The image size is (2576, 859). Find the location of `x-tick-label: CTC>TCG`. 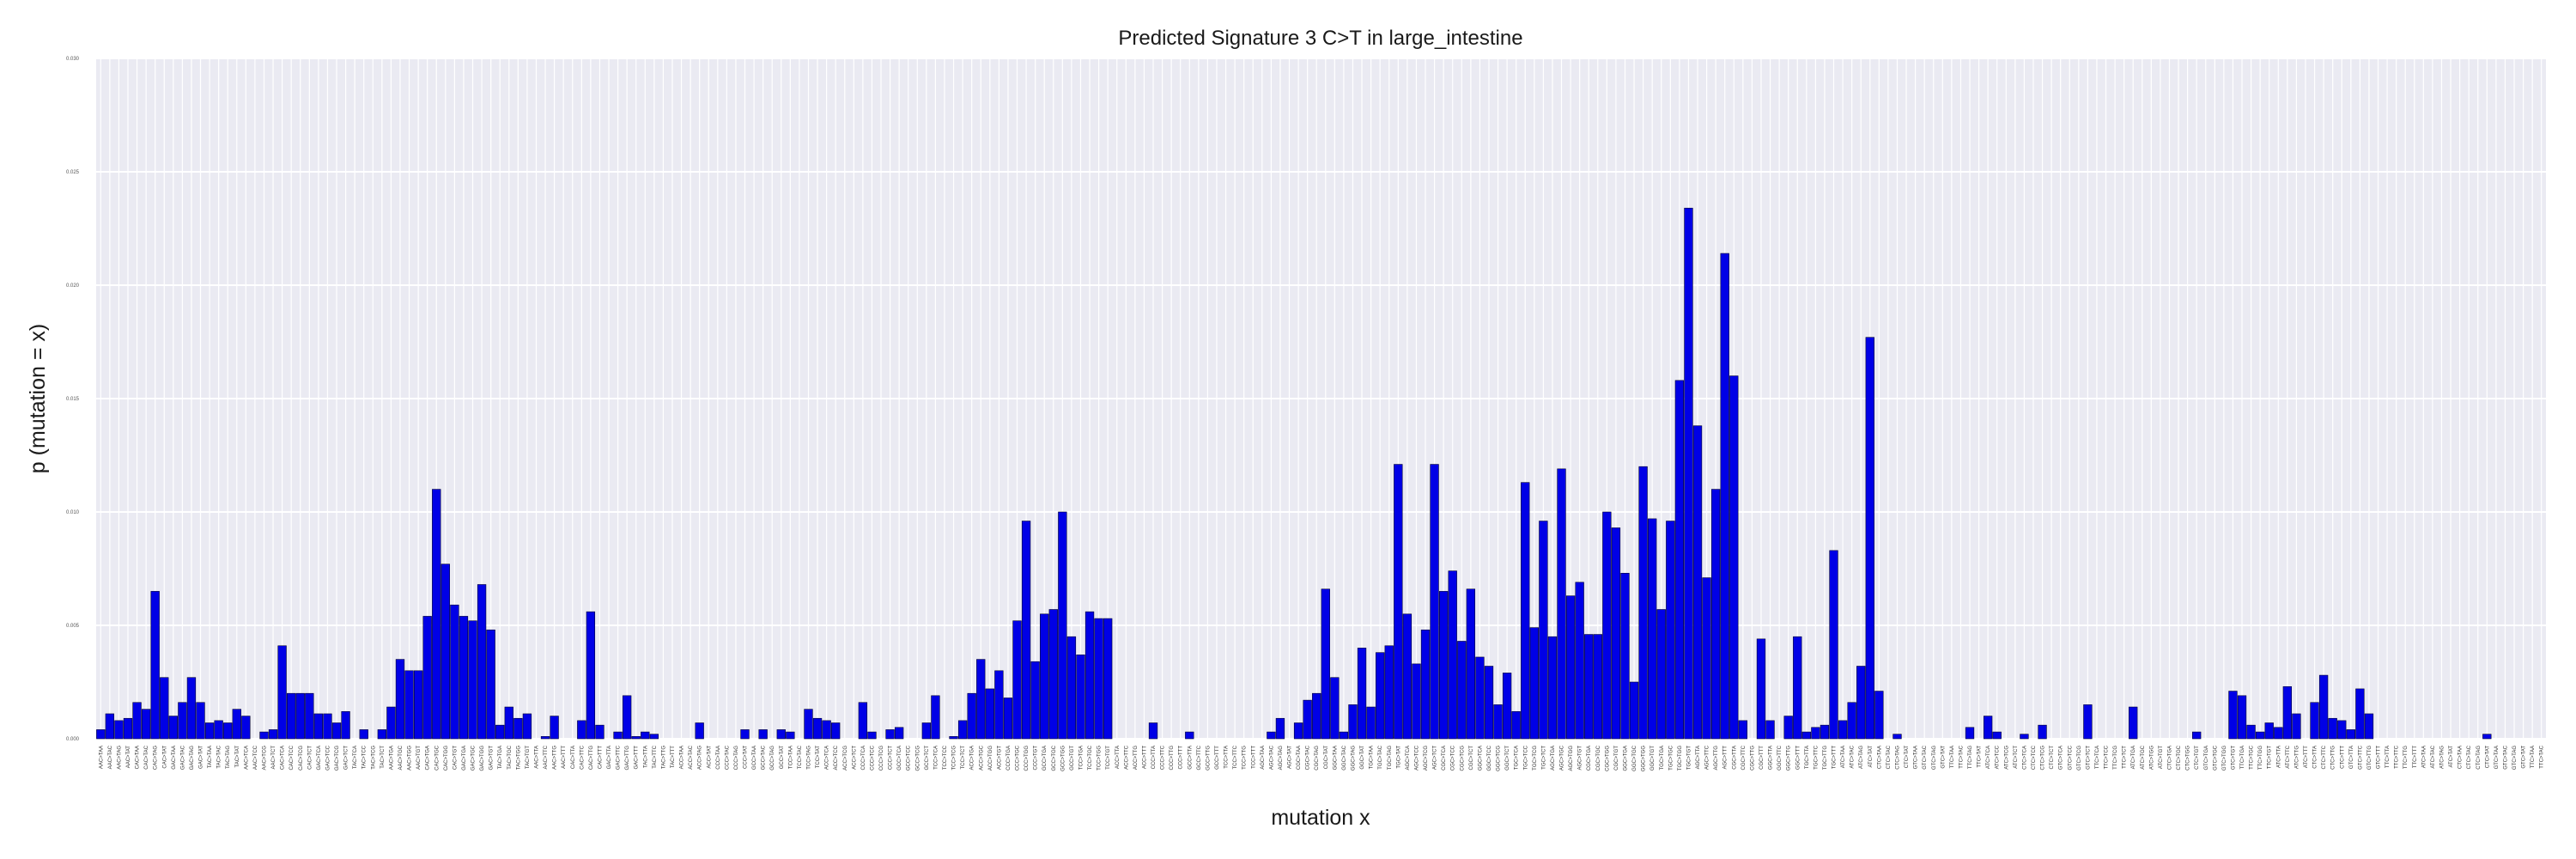

x-tick-label: CTC>TCG is located at coordinates (2043, 758).